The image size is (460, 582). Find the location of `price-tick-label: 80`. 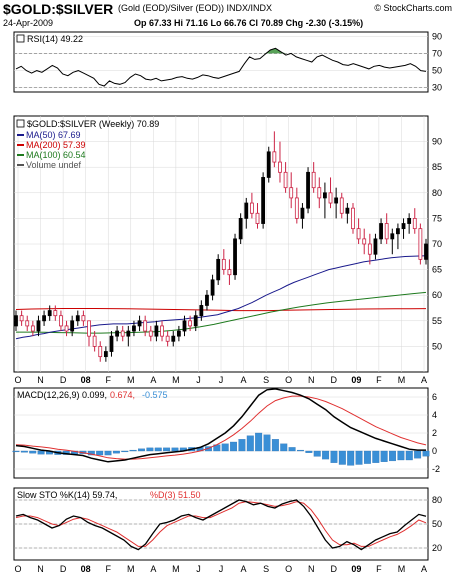

price-tick-label: 80 is located at coordinates (437, 193).